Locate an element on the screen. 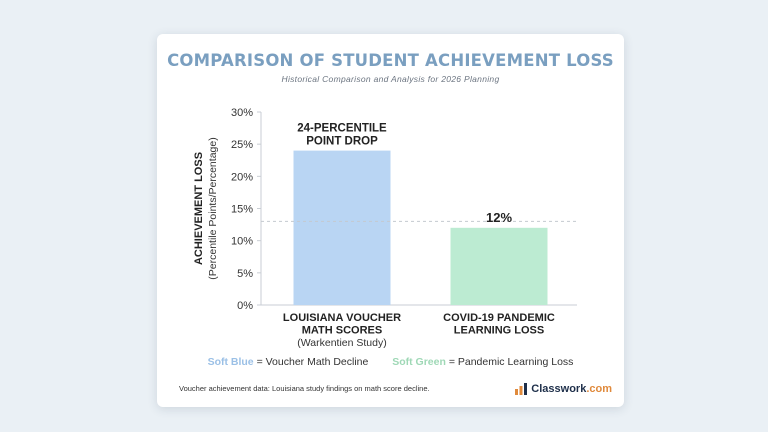  y-tick-label: 20% is located at coordinates (242, 177).